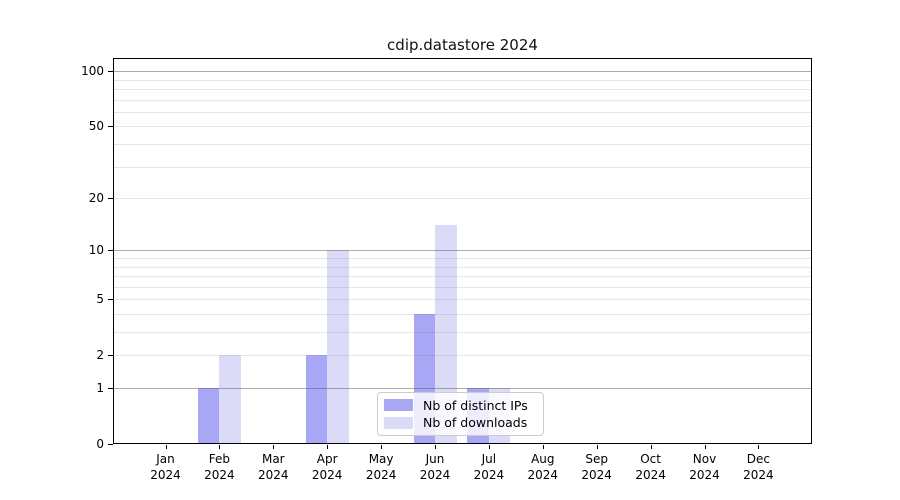 This screenshot has width=900, height=500. Describe the element at coordinates (462, 45) in the screenshot. I see `chart-title: cdip.datastore 2024` at that location.